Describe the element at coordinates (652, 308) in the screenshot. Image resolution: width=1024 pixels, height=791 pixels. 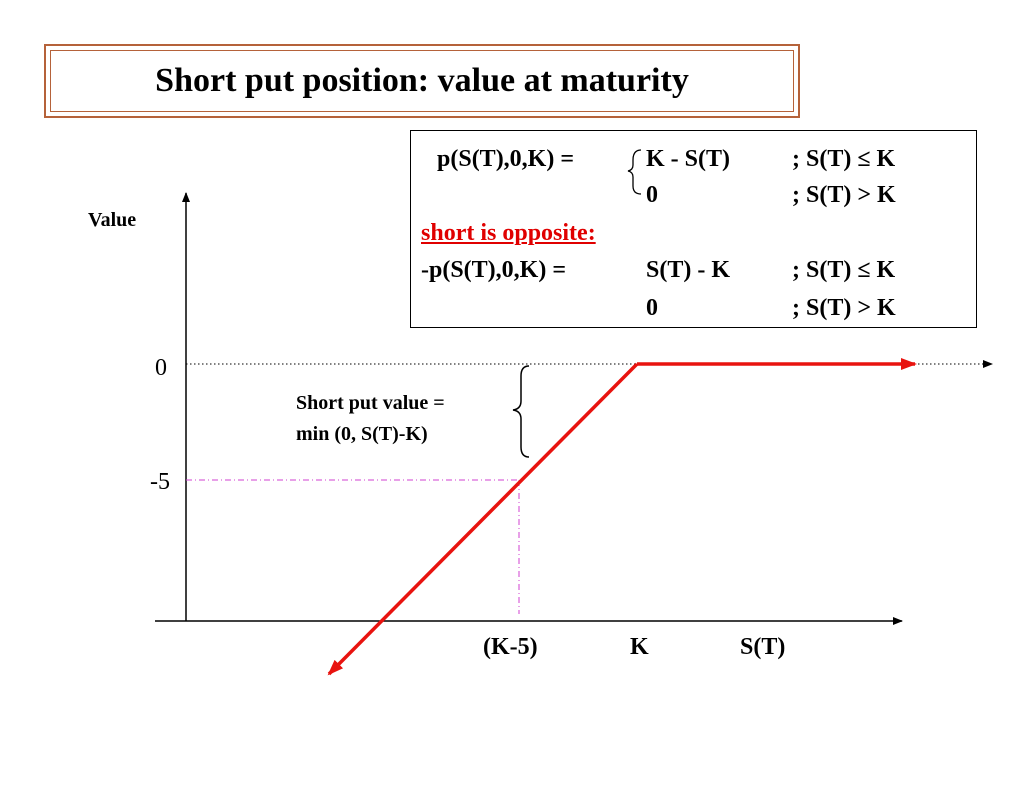
I see `short-case2-expression: 0` at that location.